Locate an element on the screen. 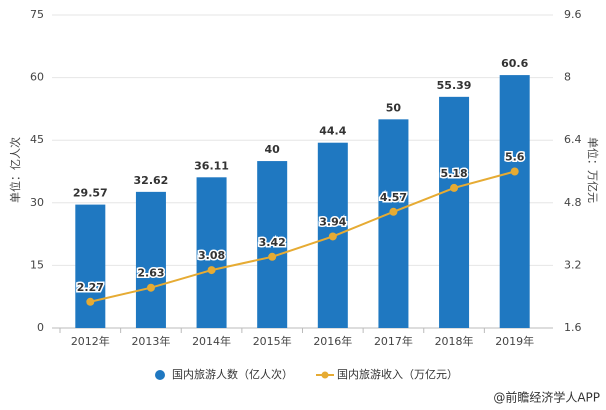 This screenshot has width=606, height=410. x-tick-label: 2016年 is located at coordinates (332, 341).